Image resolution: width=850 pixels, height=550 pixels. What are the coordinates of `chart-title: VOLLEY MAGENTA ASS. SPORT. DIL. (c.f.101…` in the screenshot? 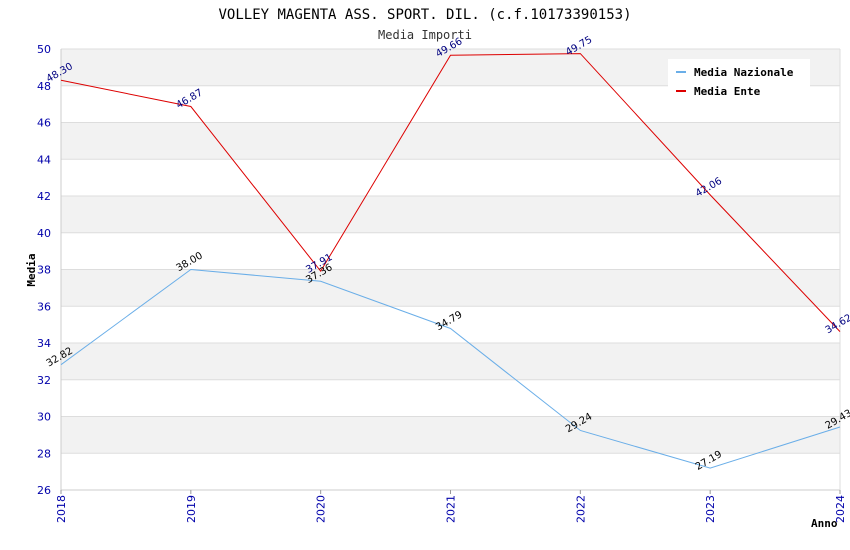 It's located at (424, 15).